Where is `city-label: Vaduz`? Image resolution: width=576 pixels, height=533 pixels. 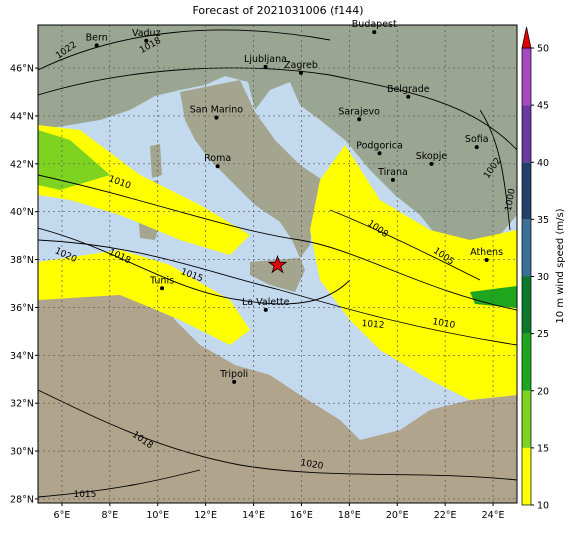
city-label: Vaduz is located at coordinates (146, 33).